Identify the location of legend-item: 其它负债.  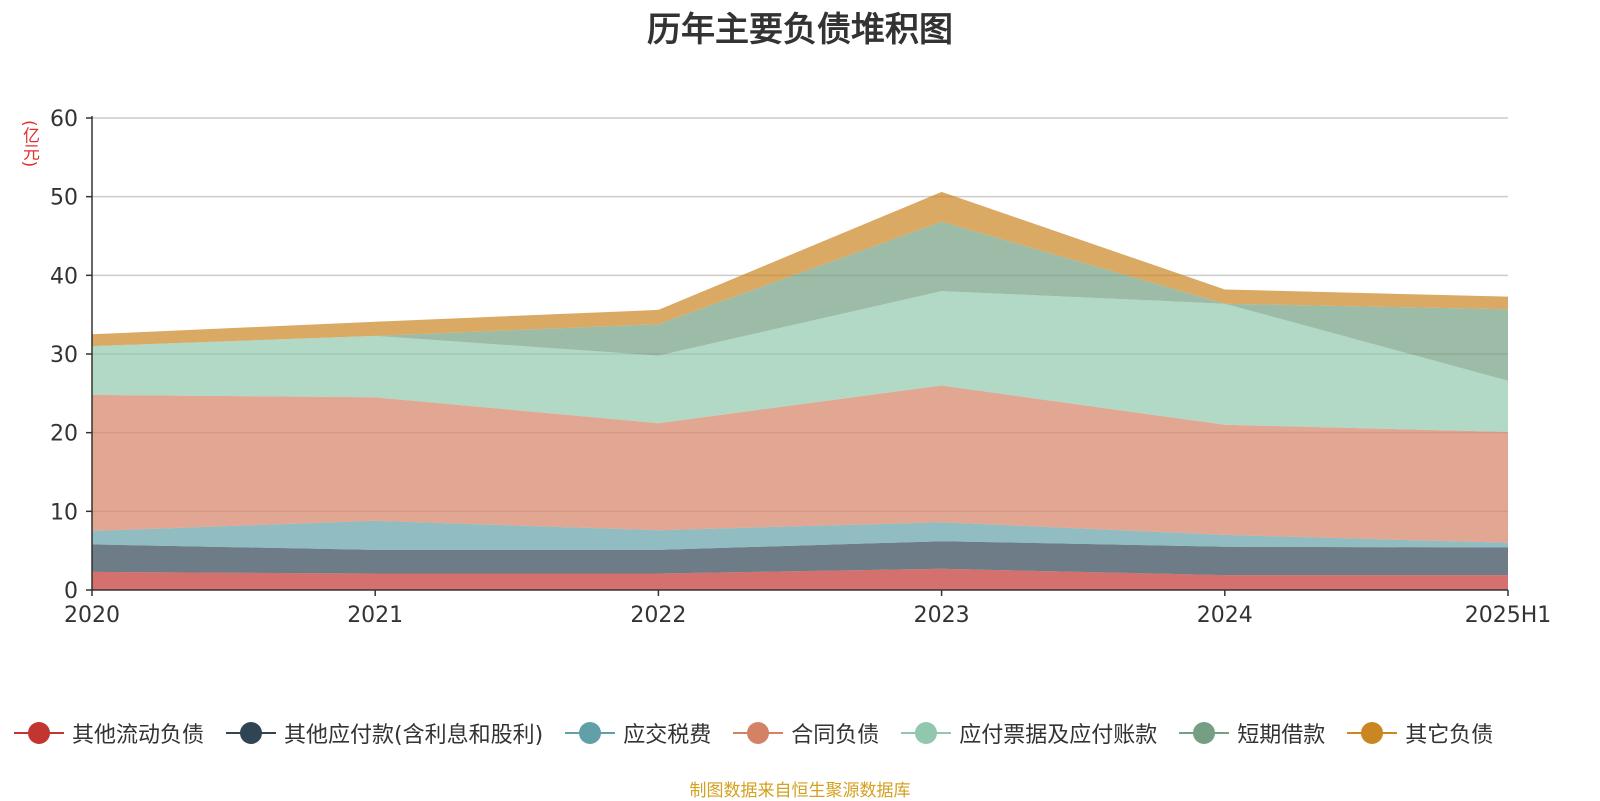
(1420, 733).